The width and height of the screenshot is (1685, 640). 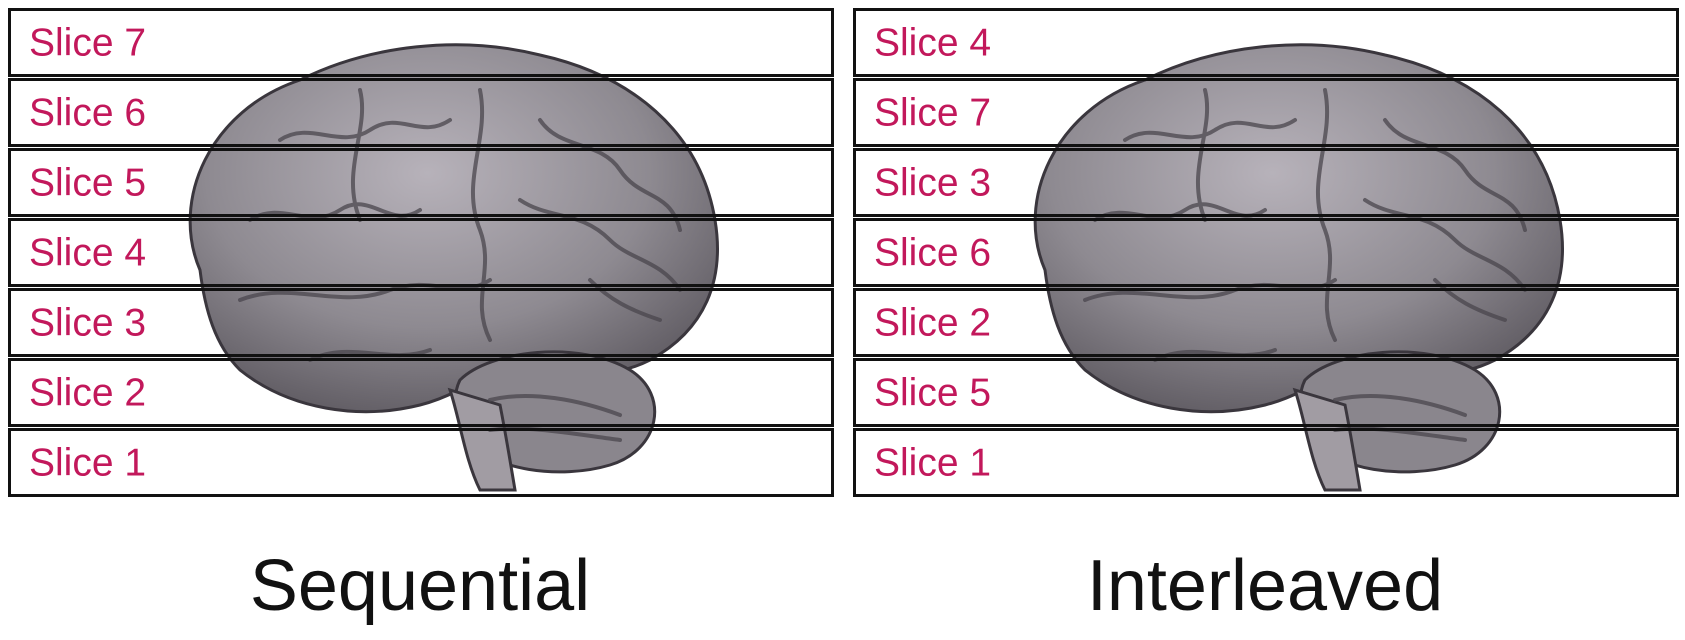 What do you see at coordinates (420, 586) in the screenshot?
I see `panel-caption: Sequential` at bounding box center [420, 586].